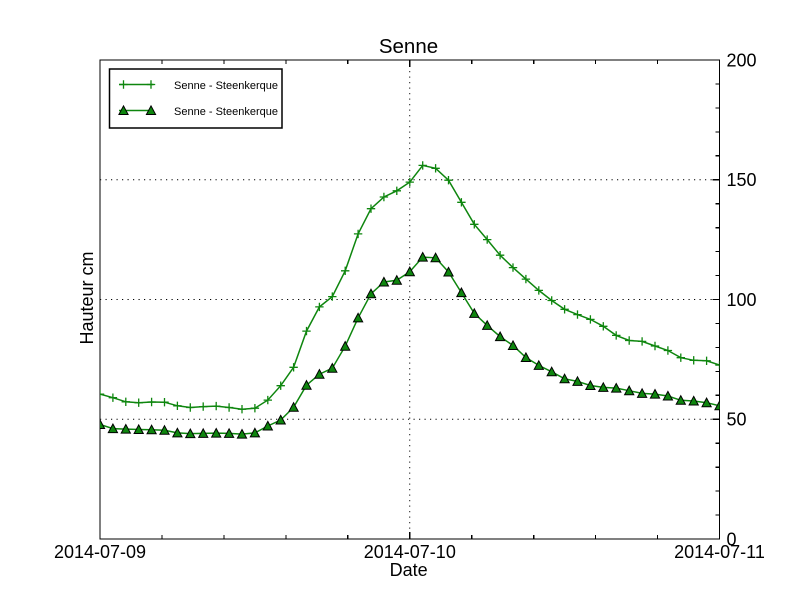 The width and height of the screenshot is (800, 605). I want to click on svg-text: Date, so click(409, 570).